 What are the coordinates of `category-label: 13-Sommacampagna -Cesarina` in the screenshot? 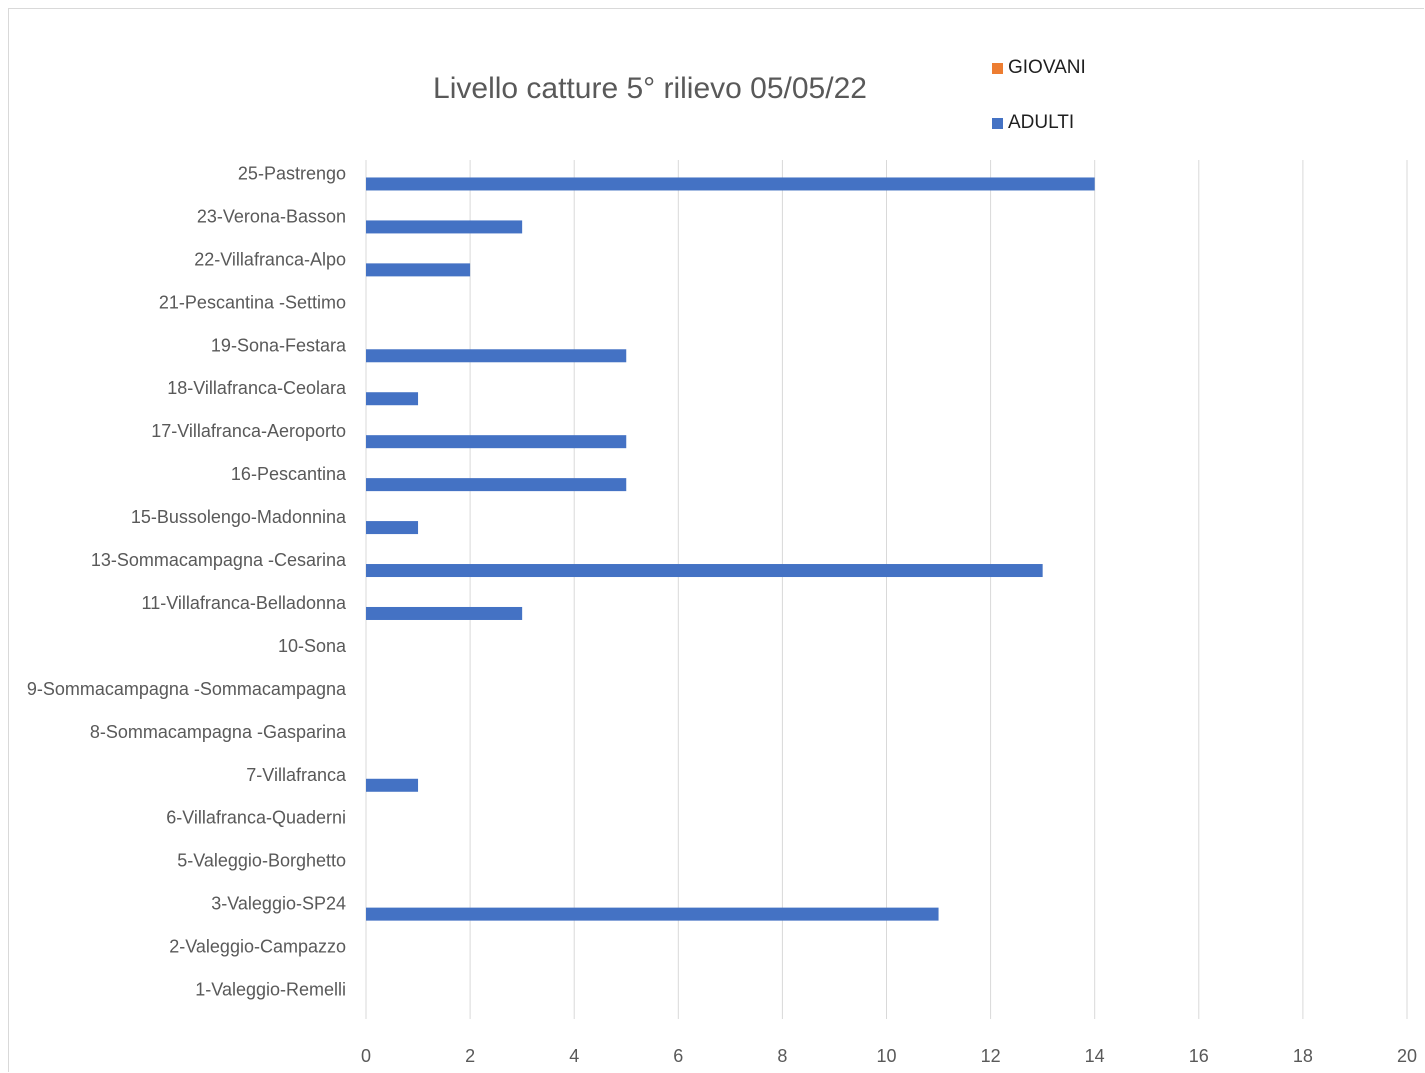 It's located at (219, 560).